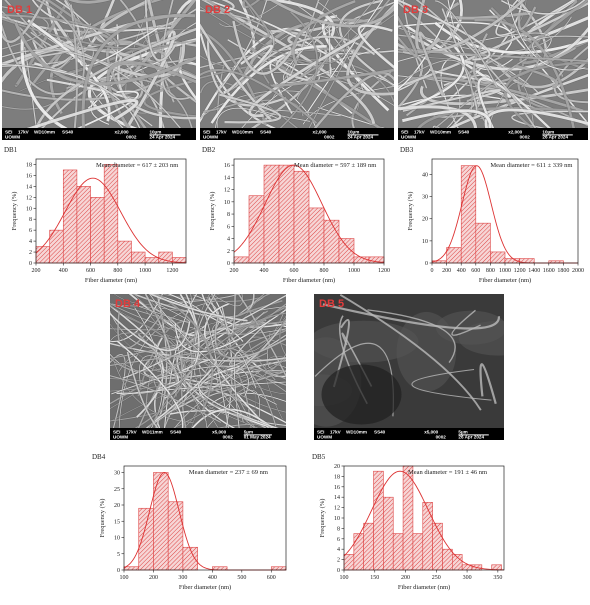 Image resolution: width=590 pixels, height=605 pixels. Describe the element at coordinates (99, 64) in the screenshot. I see `fiber-network` at that location.